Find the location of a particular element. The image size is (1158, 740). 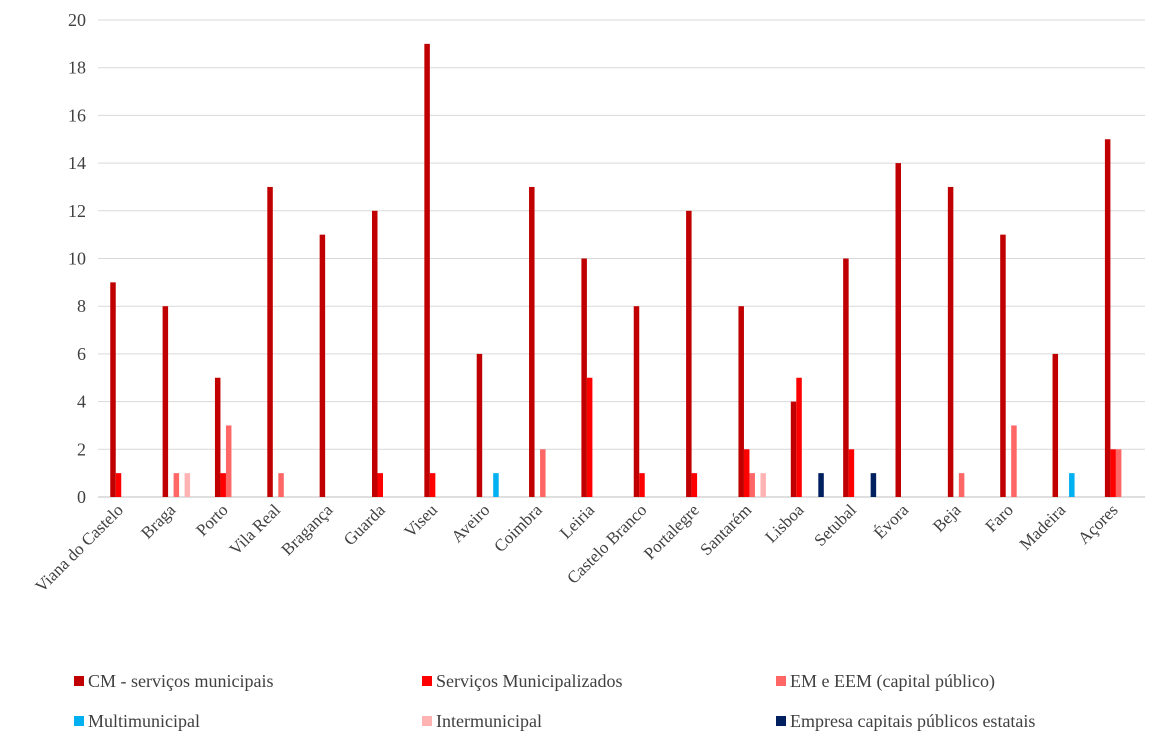

y-tick-label: 16 is located at coordinates (77, 115).